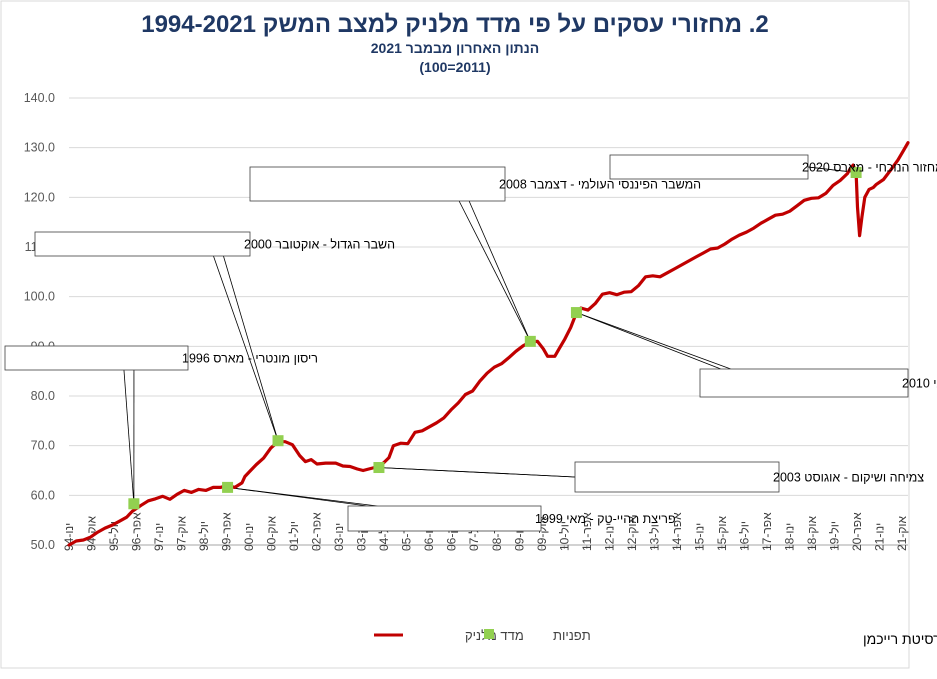 The height and width of the screenshot is (679, 937). I want to click on x-tick-label: ינו-15, so click(699, 537).